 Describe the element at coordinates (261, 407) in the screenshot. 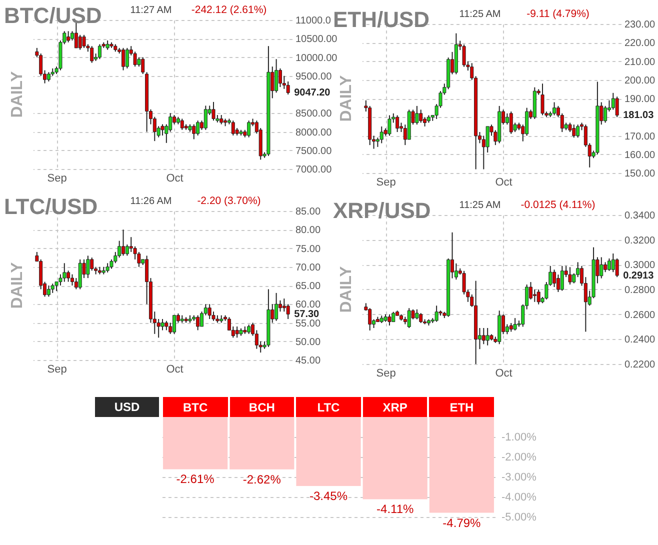

I see `x-tick-label: BCH` at that location.